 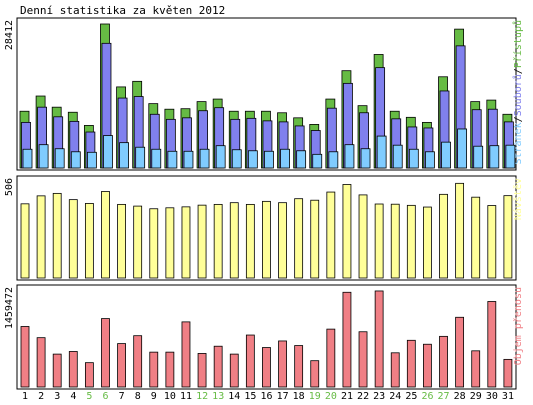 I want to click on legend-entry: Přístupů, so click(x=518, y=44).